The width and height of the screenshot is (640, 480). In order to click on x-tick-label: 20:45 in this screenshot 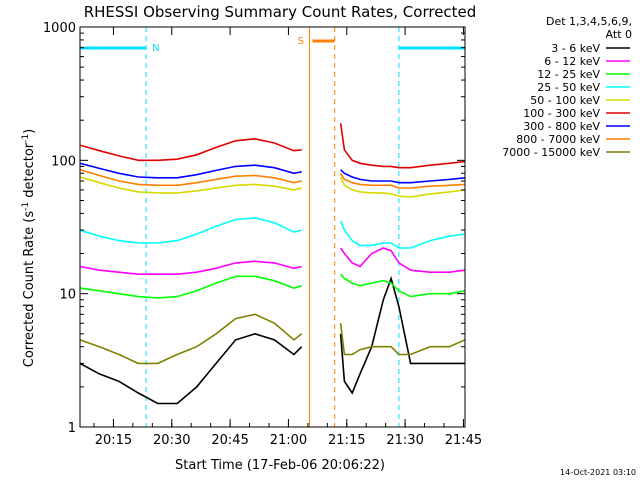, I will do `click(229, 440)`.